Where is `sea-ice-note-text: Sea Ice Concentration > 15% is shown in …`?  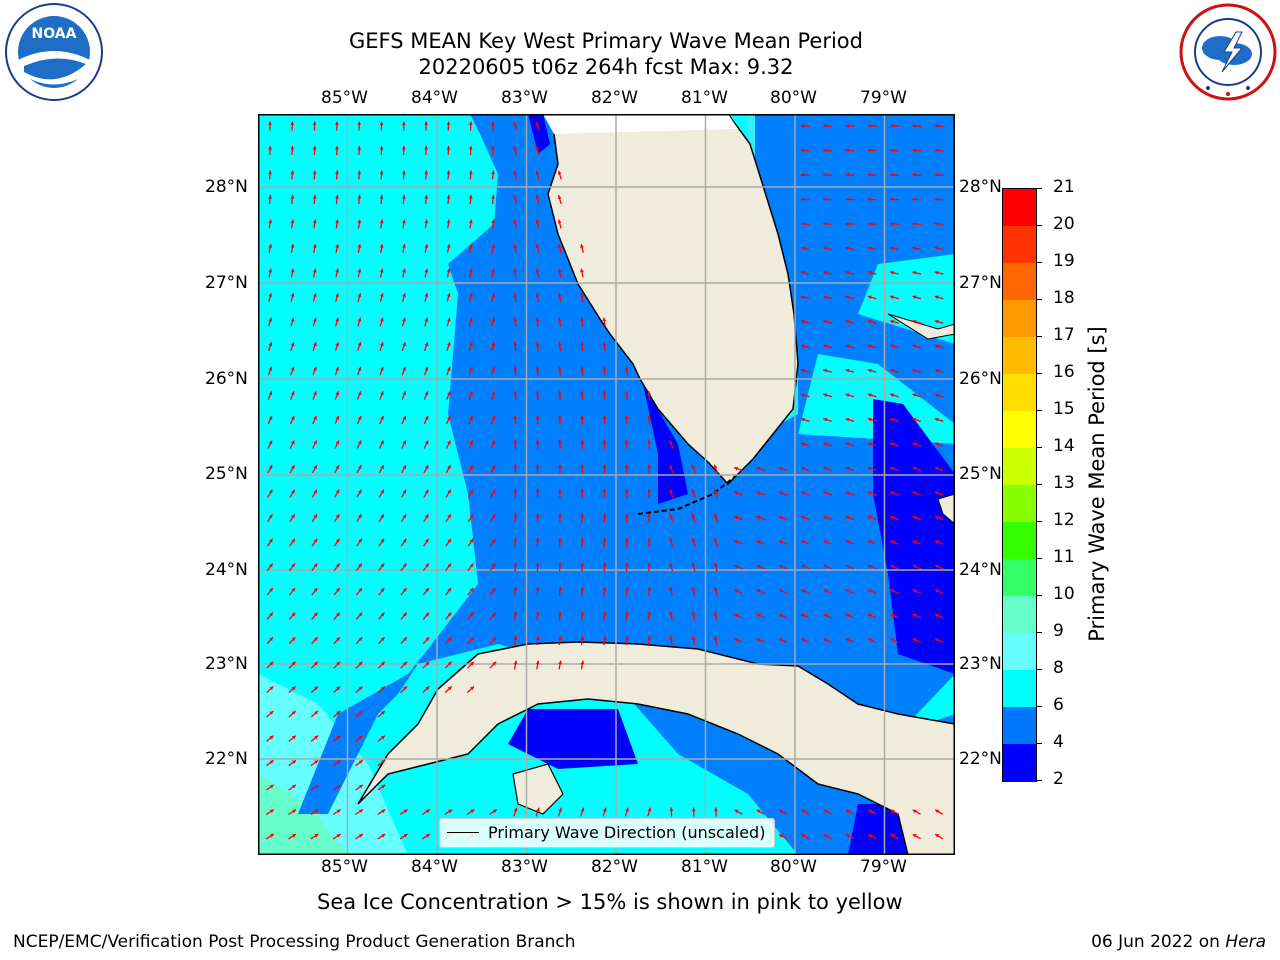 sea-ice-note-text: Sea Ice Concentration > 15% is shown in … is located at coordinates (610, 902).